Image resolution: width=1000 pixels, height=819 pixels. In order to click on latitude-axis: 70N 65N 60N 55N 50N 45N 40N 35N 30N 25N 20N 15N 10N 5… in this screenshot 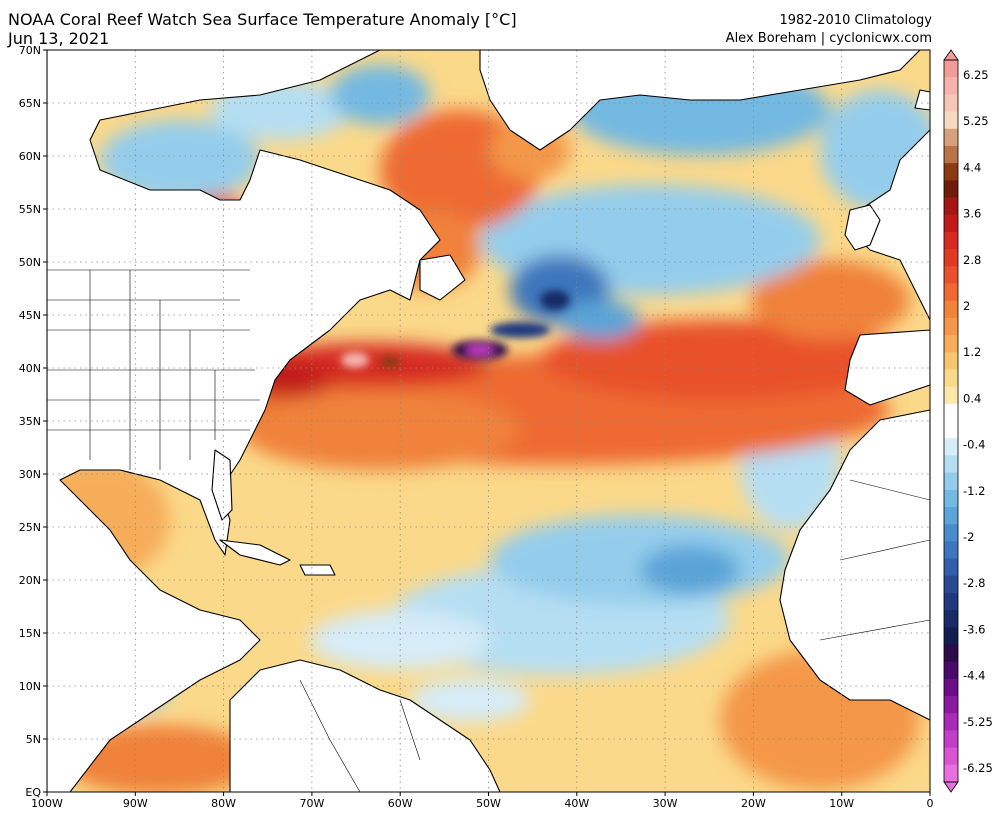, I will do `click(33, 421)`.